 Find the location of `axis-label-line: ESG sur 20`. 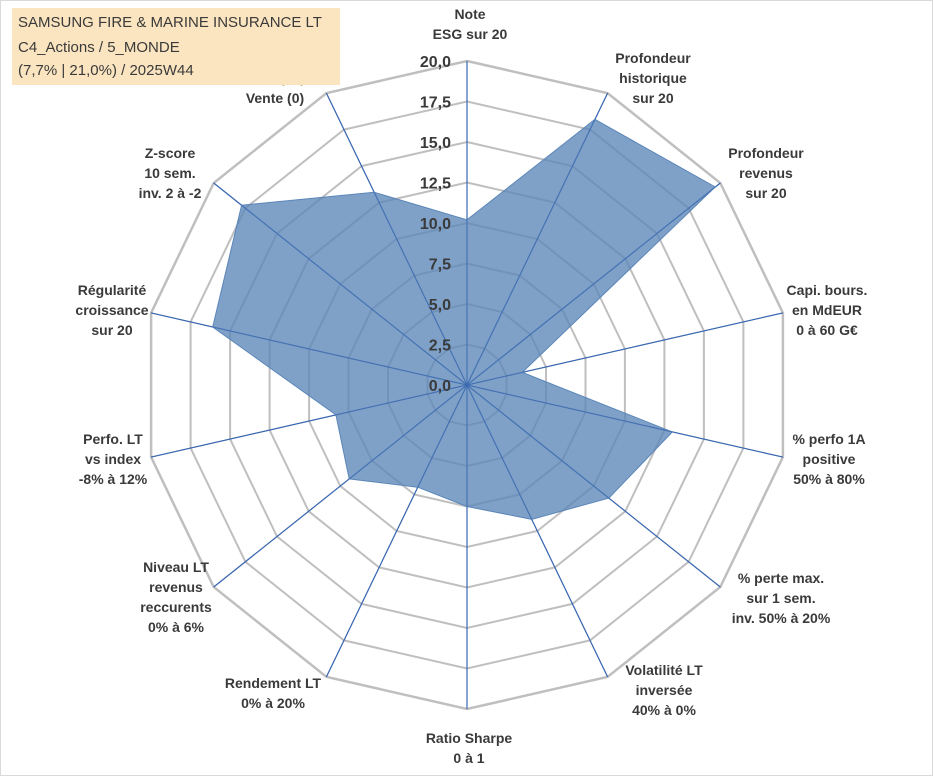

axis-label-line: ESG sur 20 is located at coordinates (470, 34).